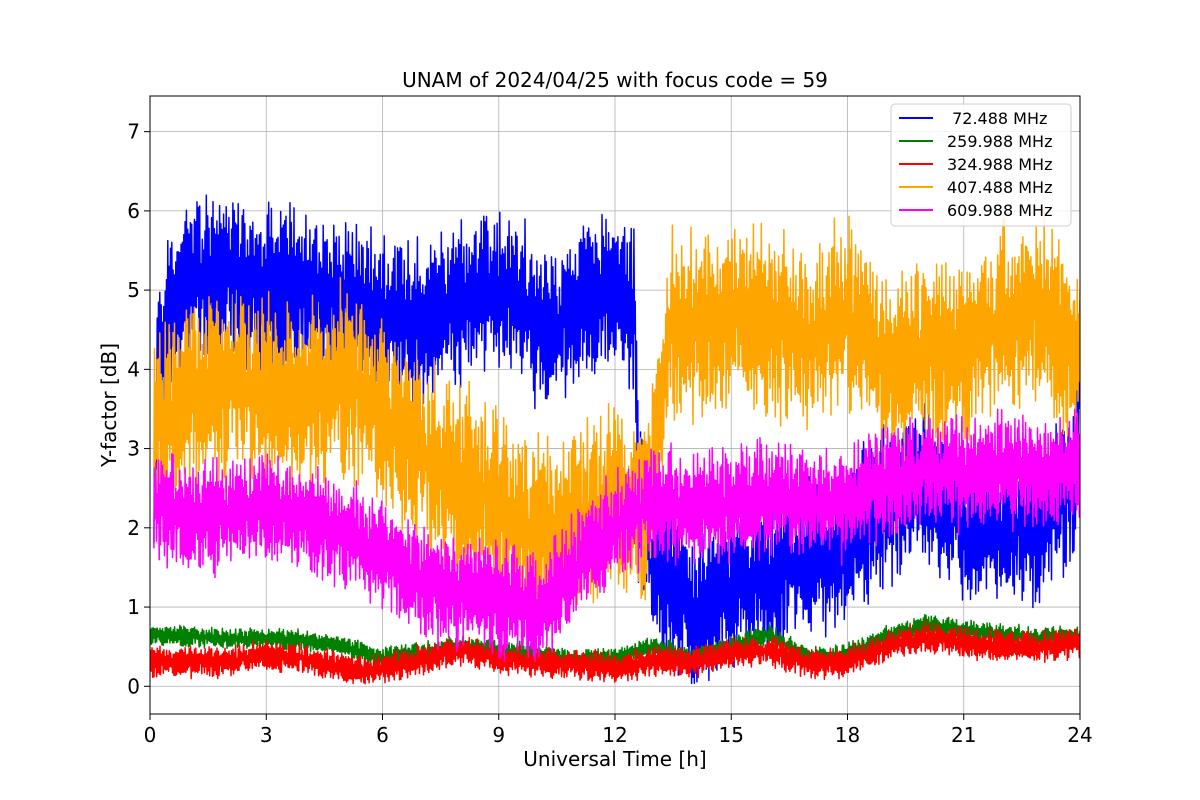 Image resolution: width=1200 pixels, height=800 pixels. What do you see at coordinates (133, 449) in the screenshot?
I see `y-tick-label: 3` at bounding box center [133, 449].